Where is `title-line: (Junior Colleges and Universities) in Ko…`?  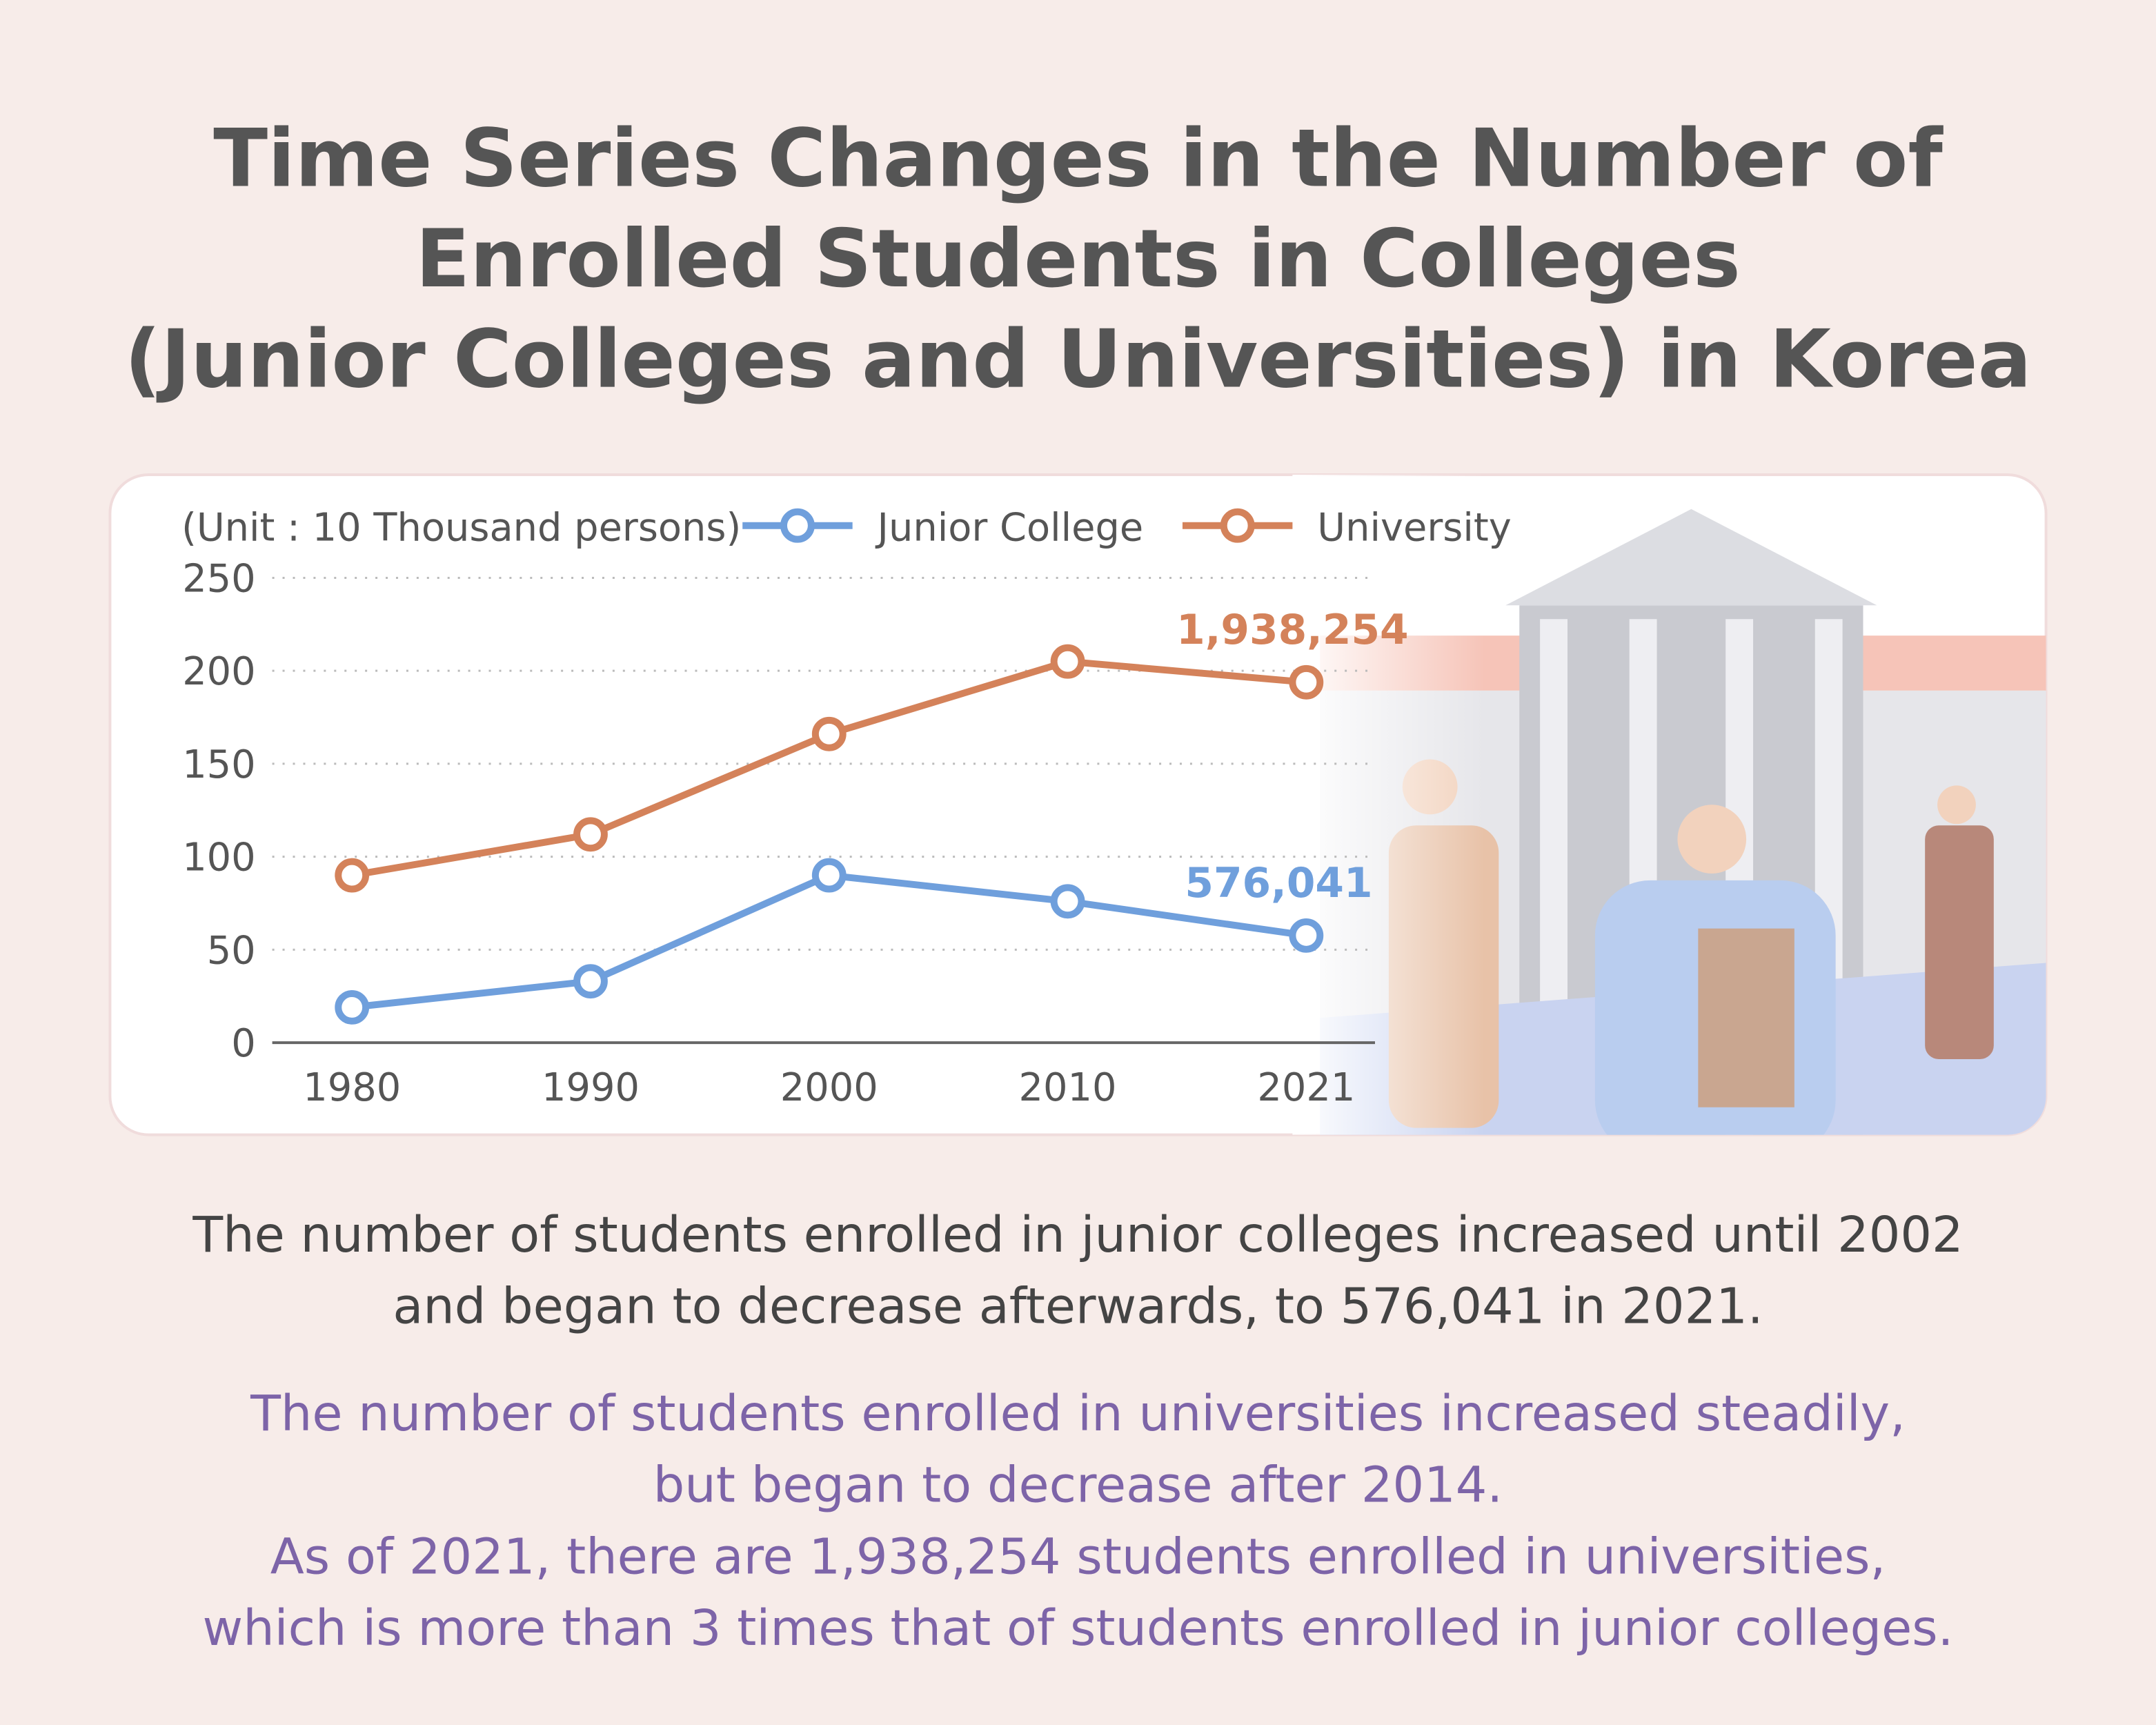 title-line: (Junior Colleges and Universities) in Ko… is located at coordinates (1077, 359).